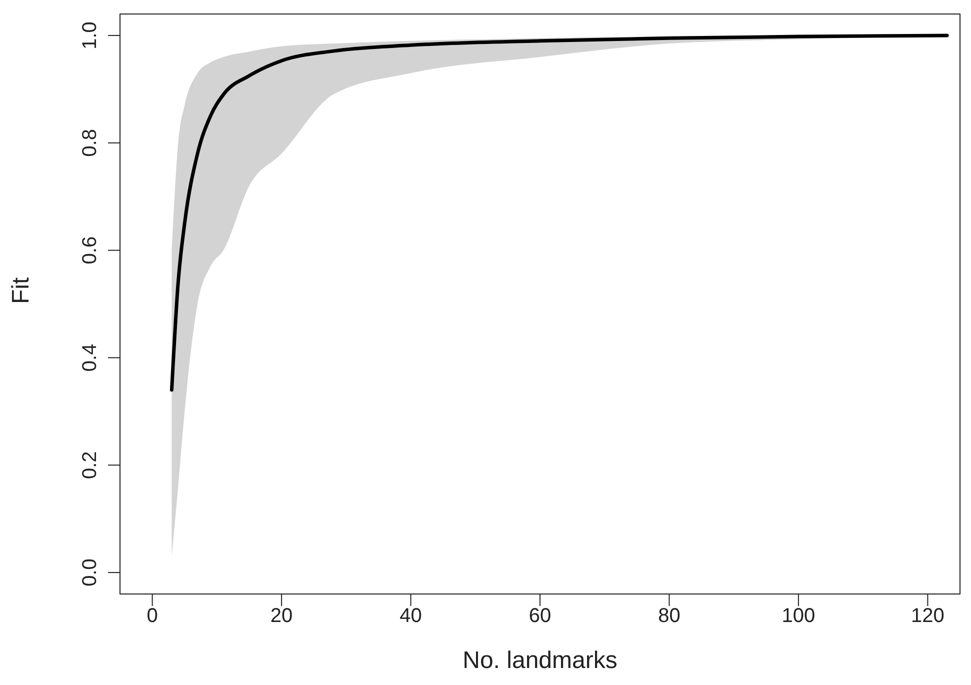 The height and width of the screenshot is (685, 971). Describe the element at coordinates (90, 358) in the screenshot. I see `y-tick-label: 0.4` at that location.